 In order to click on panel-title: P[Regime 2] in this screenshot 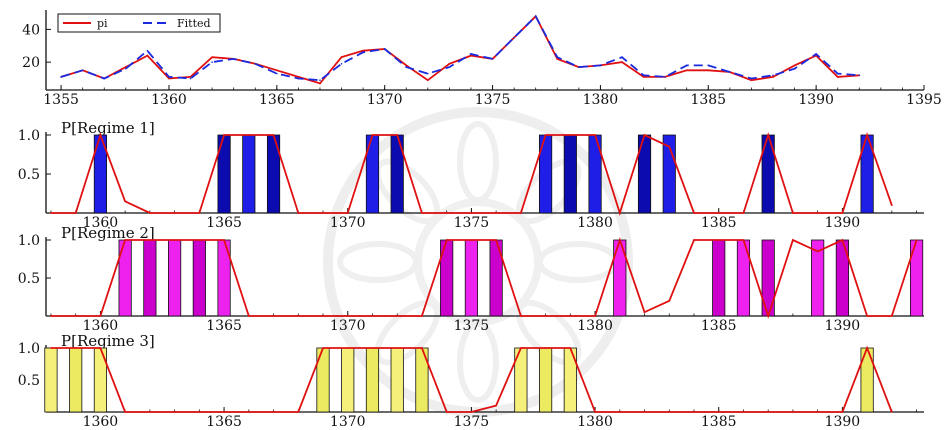, I will do `click(108, 233)`.